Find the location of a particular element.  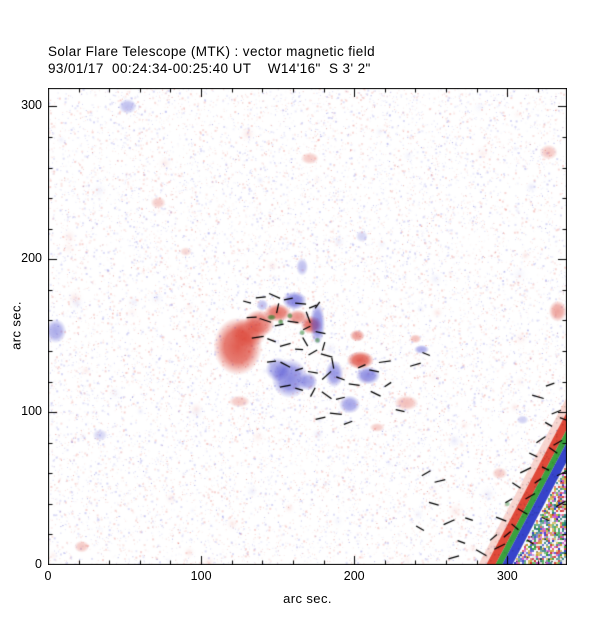

x-tick-label: 0 is located at coordinates (48, 576).